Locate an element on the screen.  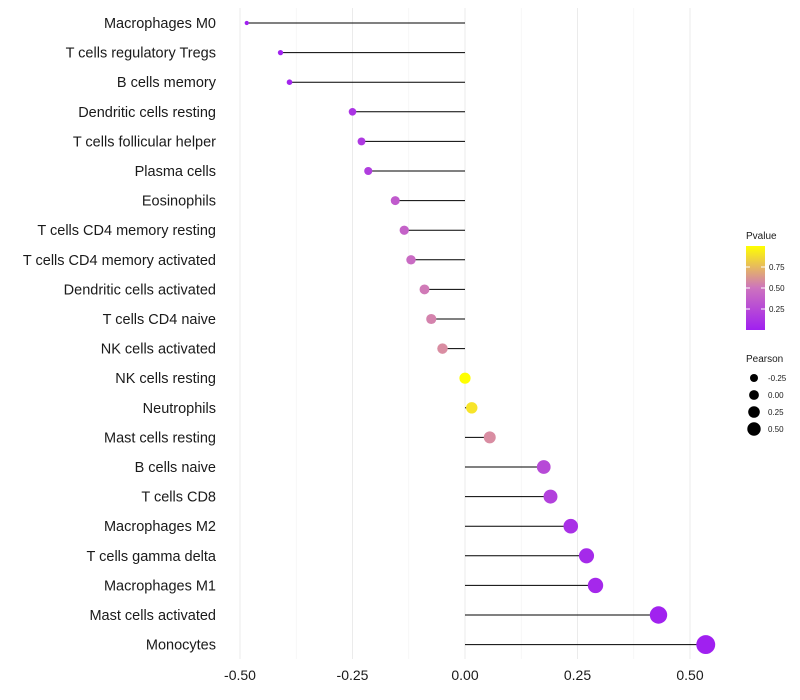
x-tick-label: -0.50 is located at coordinates (240, 675).